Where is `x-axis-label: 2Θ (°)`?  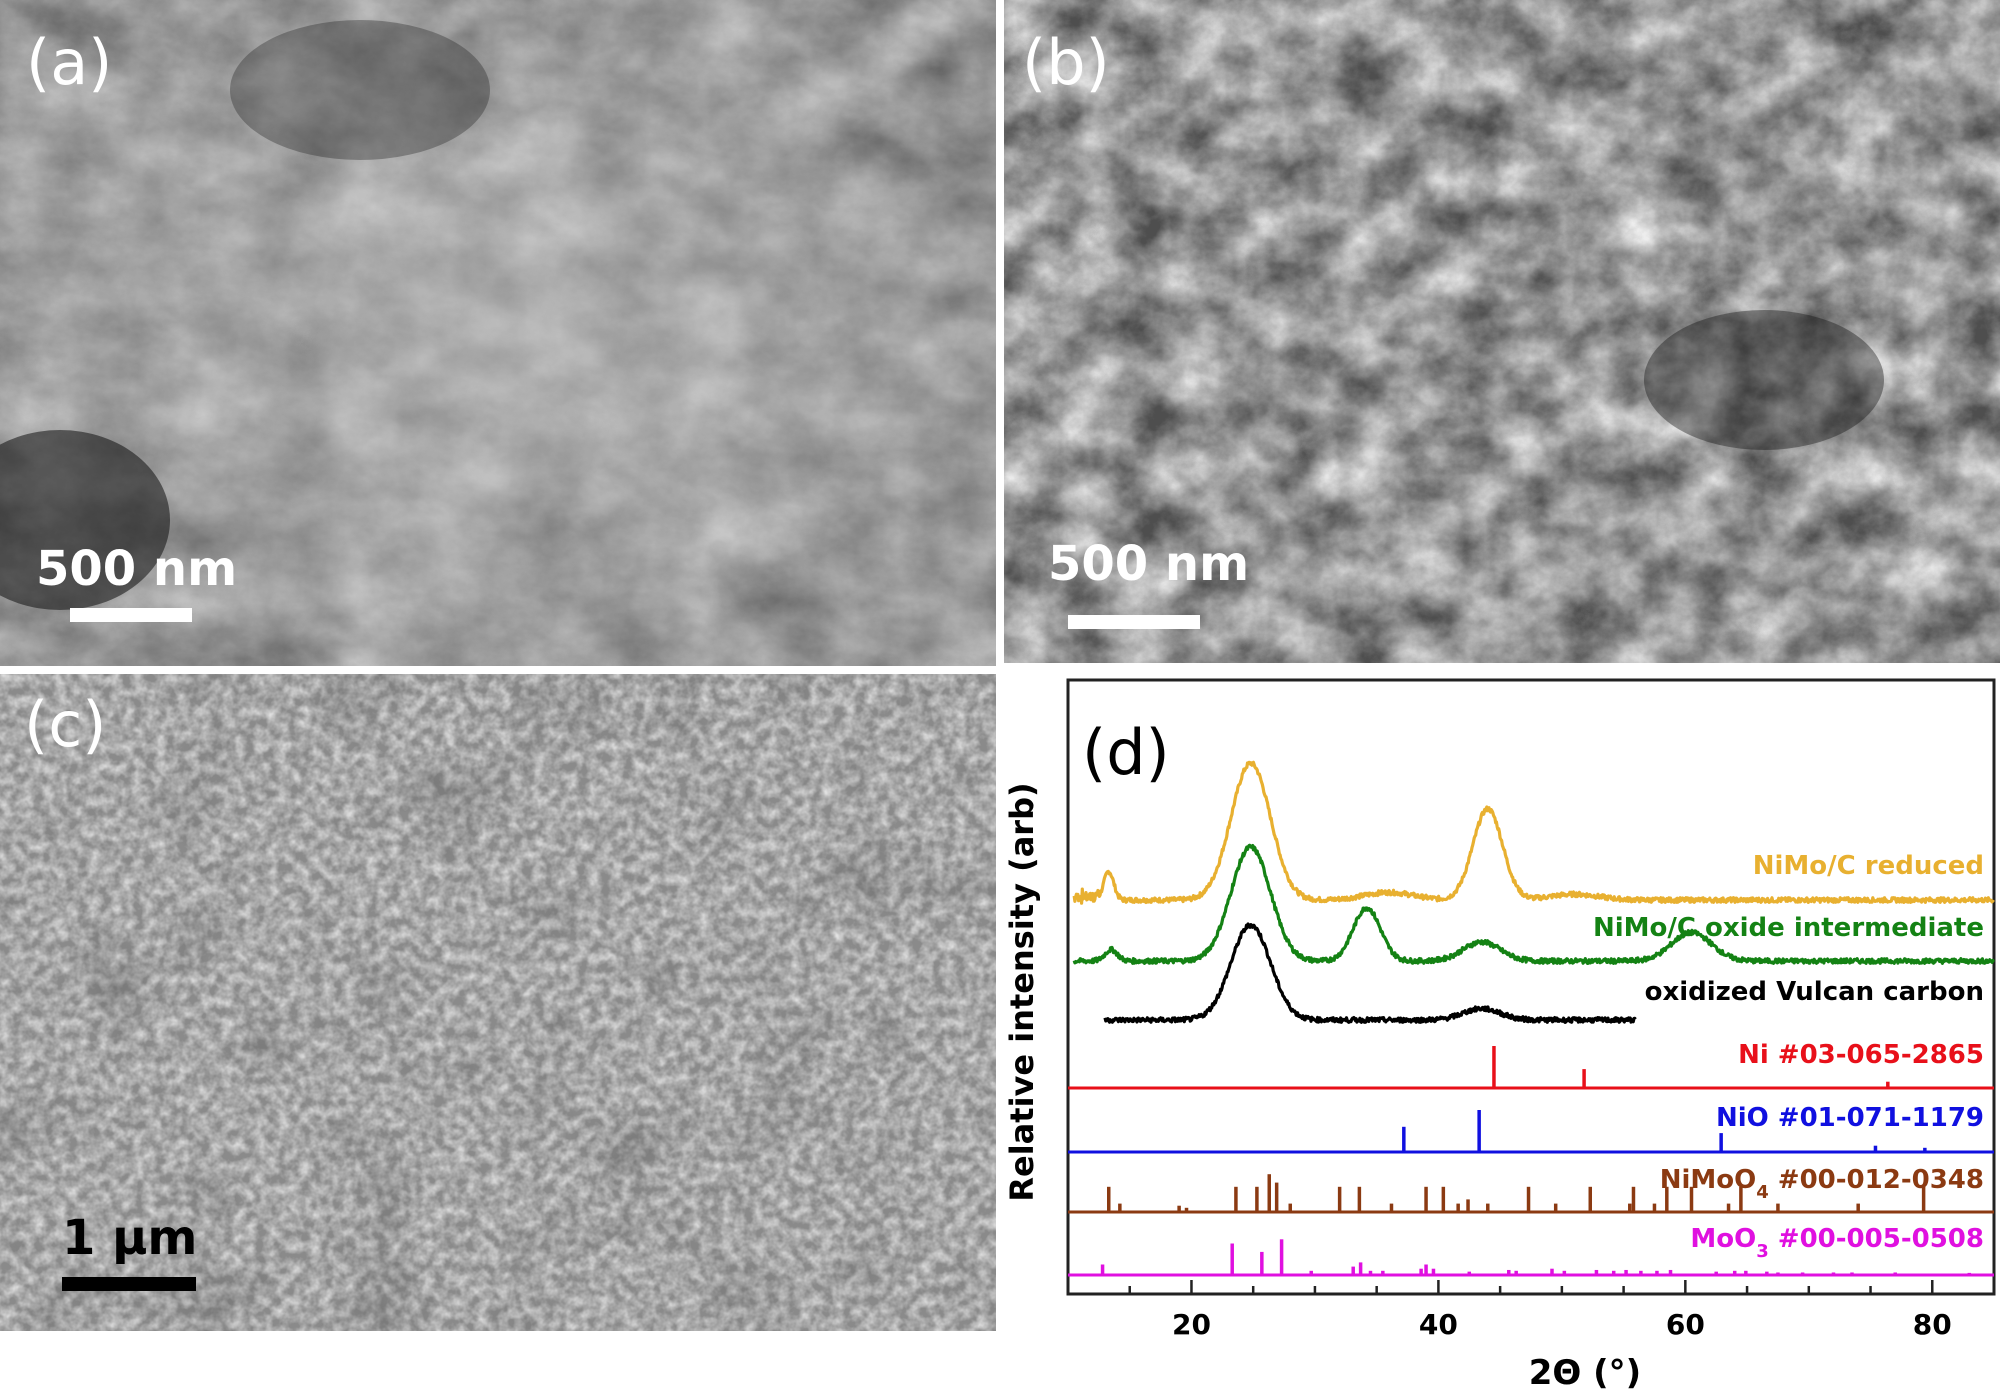
x-axis-label: 2Θ (°) is located at coordinates (1585, 1372).